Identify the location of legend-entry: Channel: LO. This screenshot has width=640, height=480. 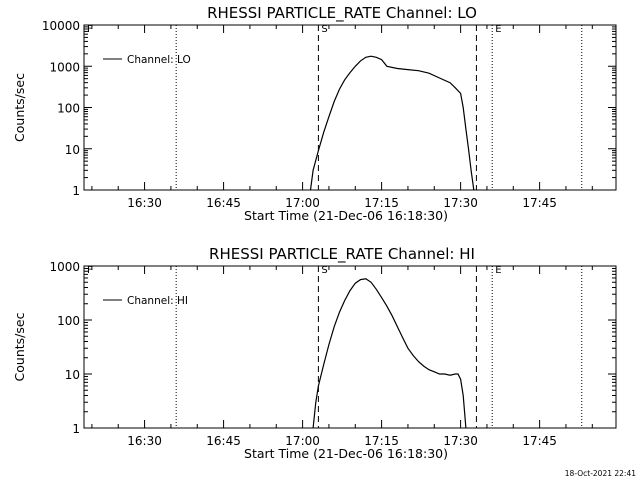
(159, 60).